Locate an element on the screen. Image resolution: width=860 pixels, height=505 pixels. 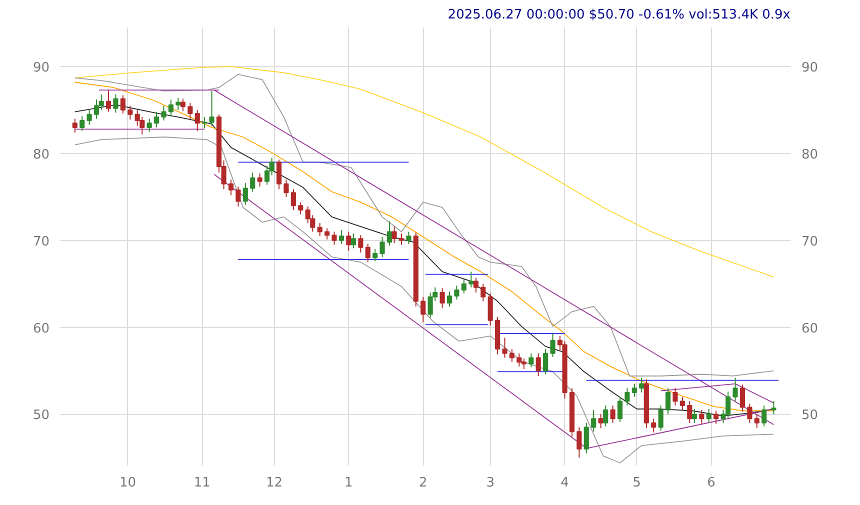
y2-tick-label: 60 is located at coordinates (810, 328).